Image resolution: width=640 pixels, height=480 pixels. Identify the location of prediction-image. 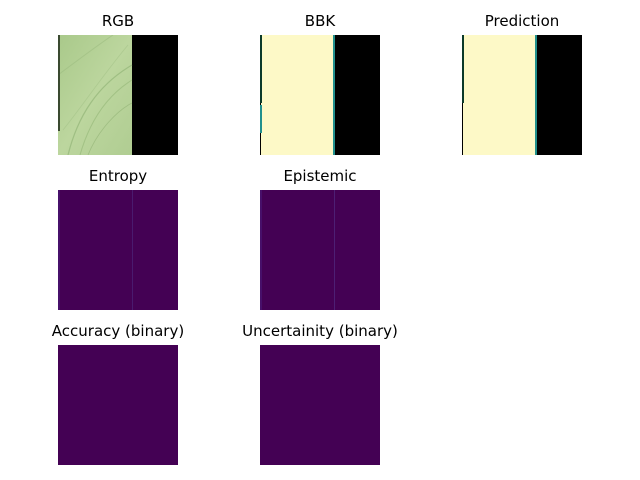
(522, 95).